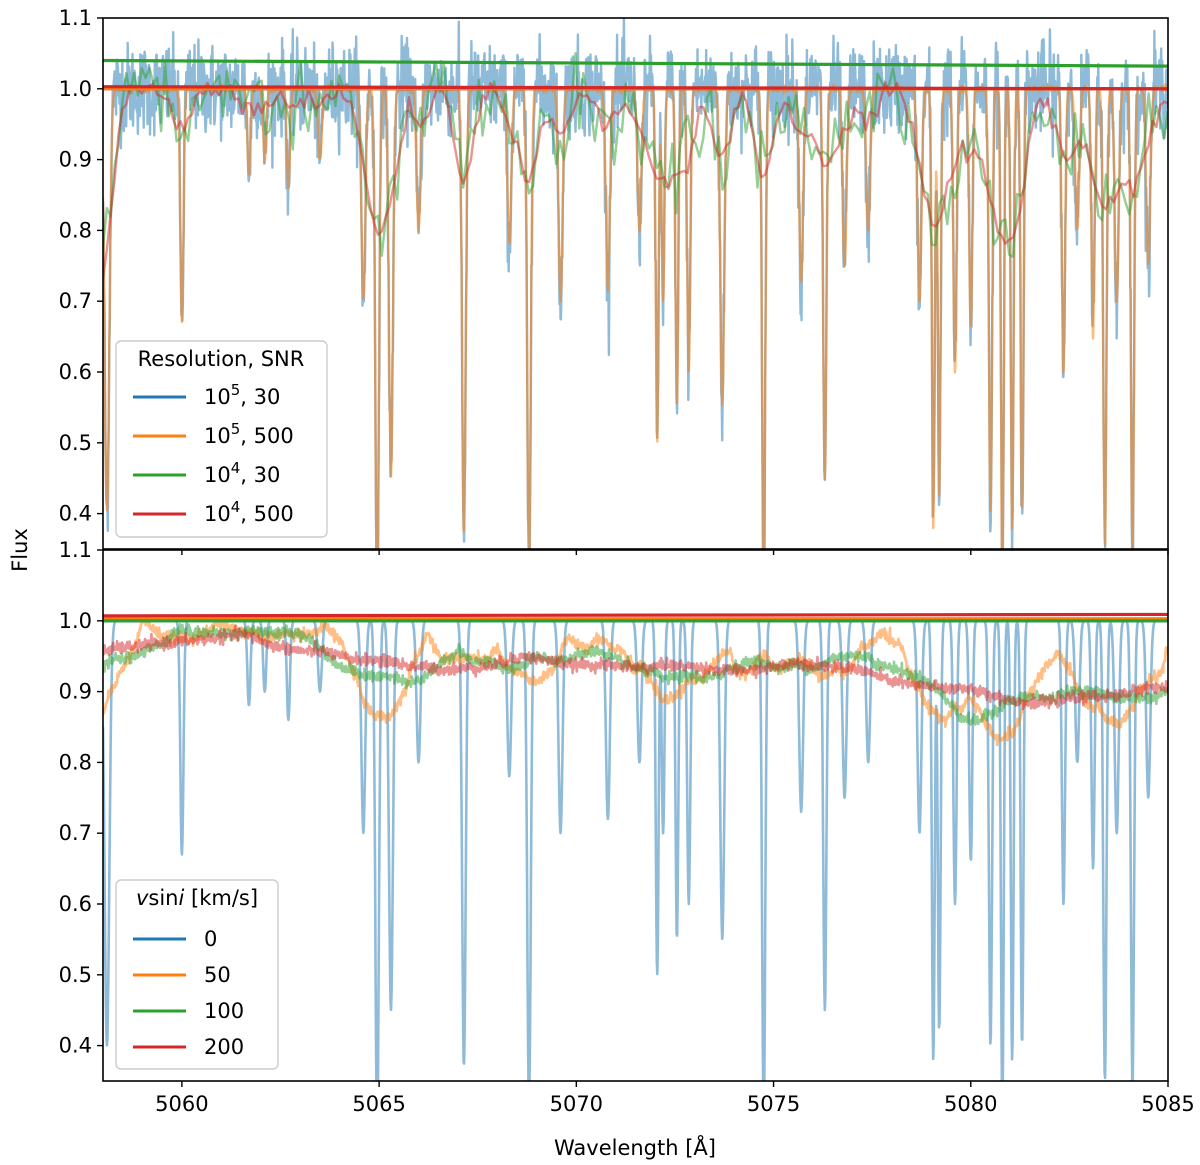  Describe the element at coordinates (75, 514) in the screenshot. I see `top-ytick-label: 0.4` at that location.